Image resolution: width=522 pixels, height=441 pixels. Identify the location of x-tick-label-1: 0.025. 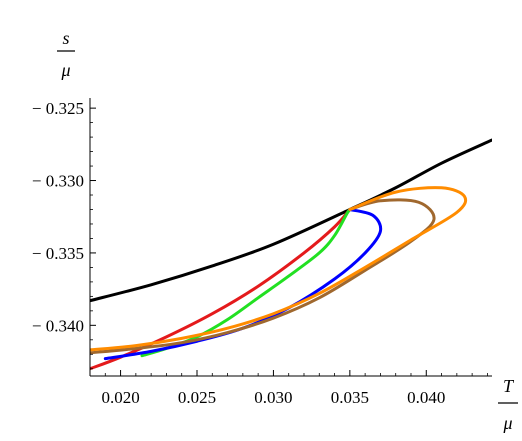
(197, 397).